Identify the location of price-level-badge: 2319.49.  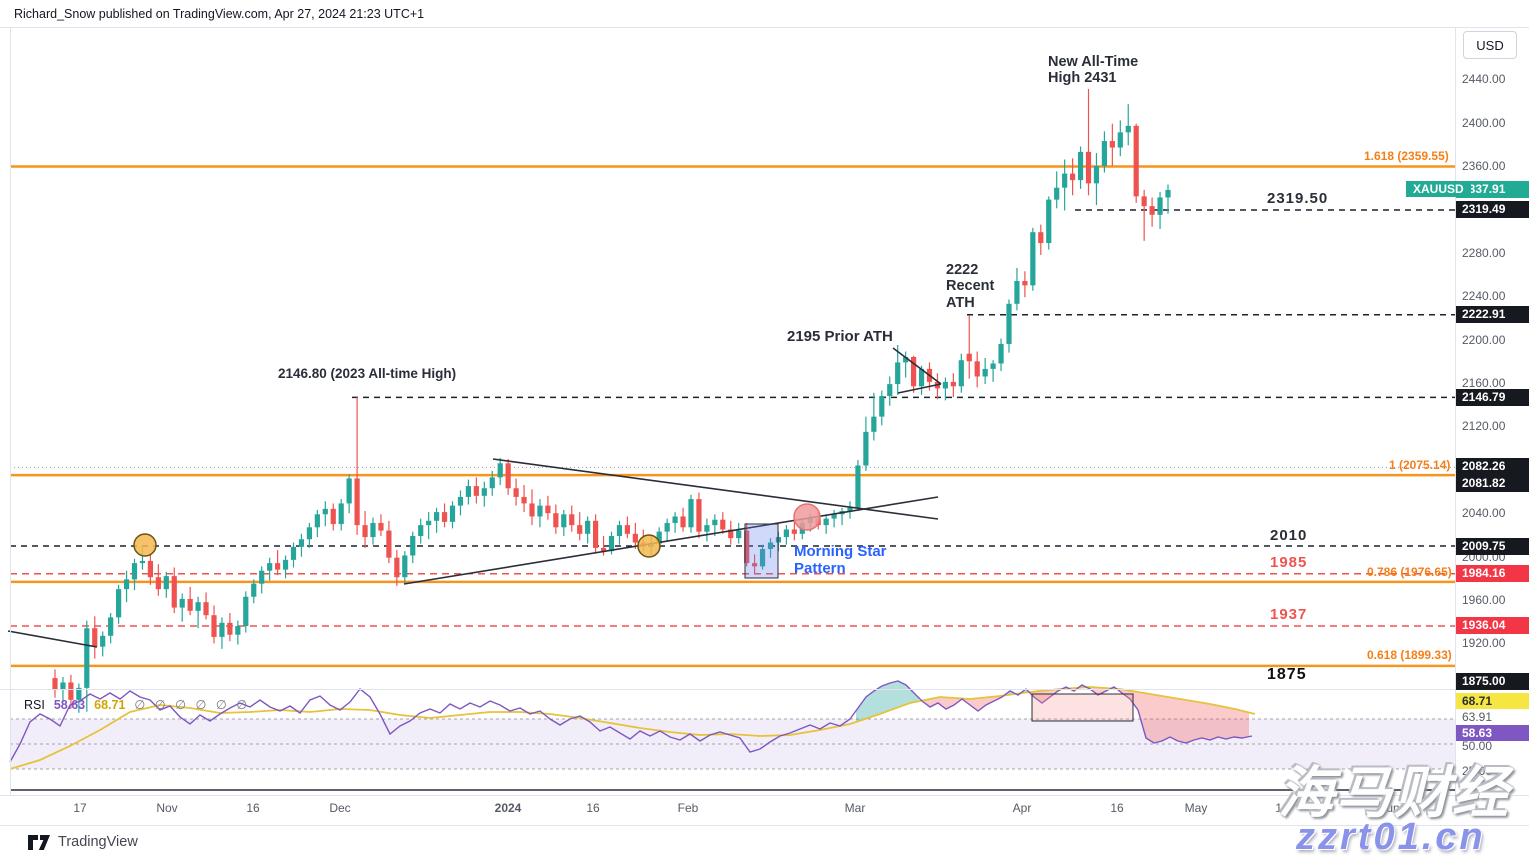
(1492, 210).